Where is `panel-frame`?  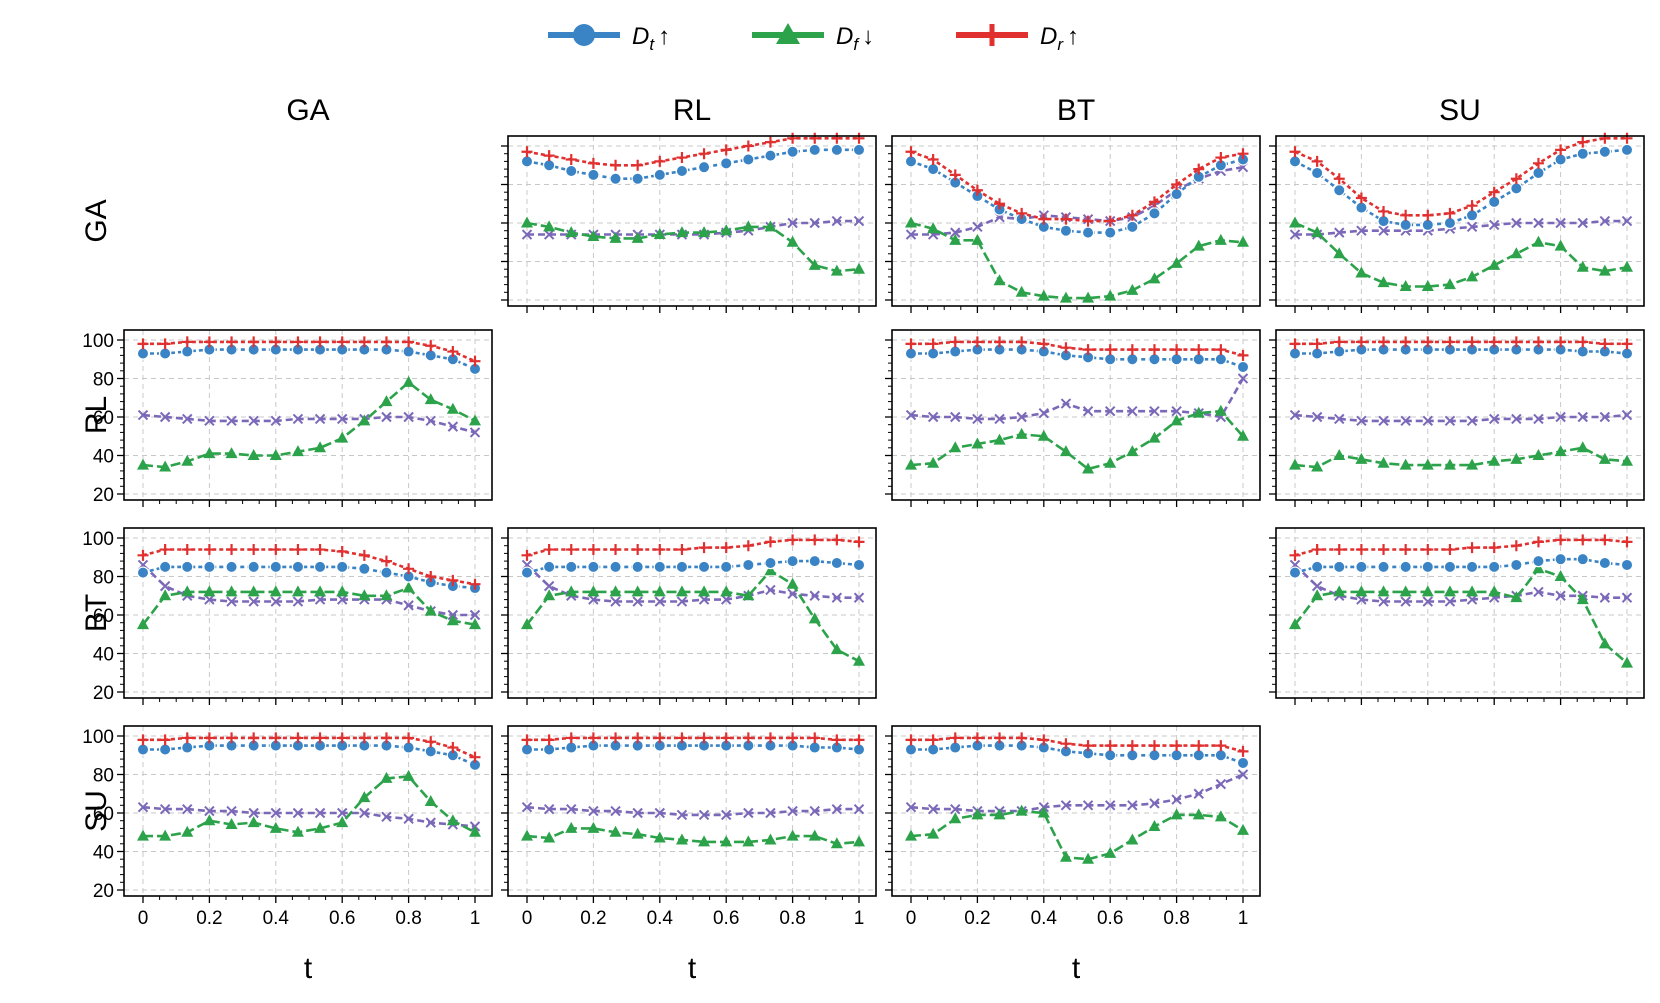
panel-frame is located at coordinates (692, 811).